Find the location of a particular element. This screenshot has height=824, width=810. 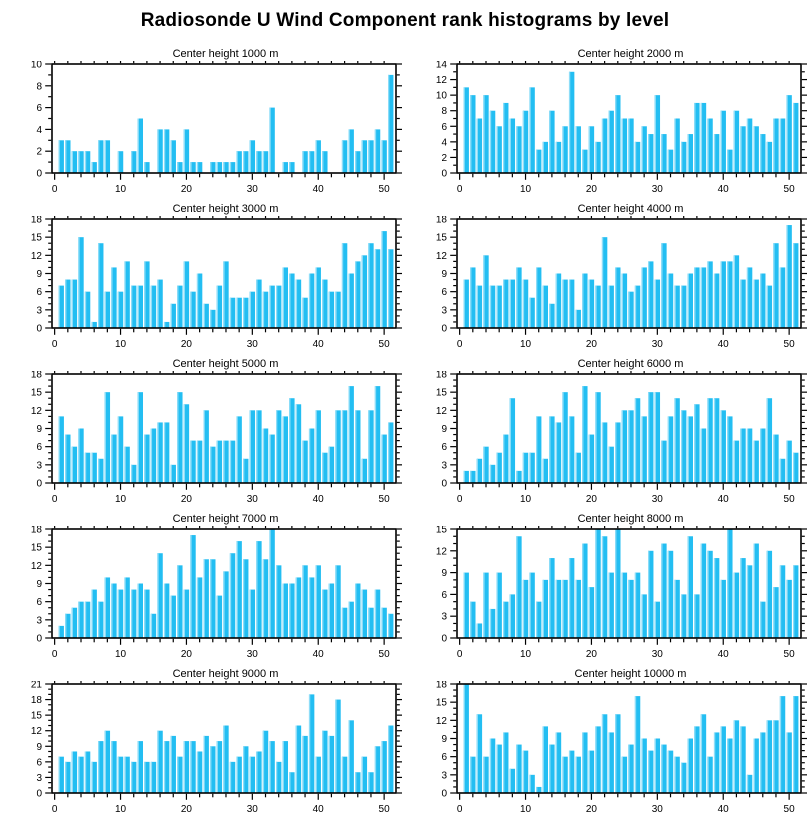

chart-title: Center height 4000 m is located at coordinates (630, 209).